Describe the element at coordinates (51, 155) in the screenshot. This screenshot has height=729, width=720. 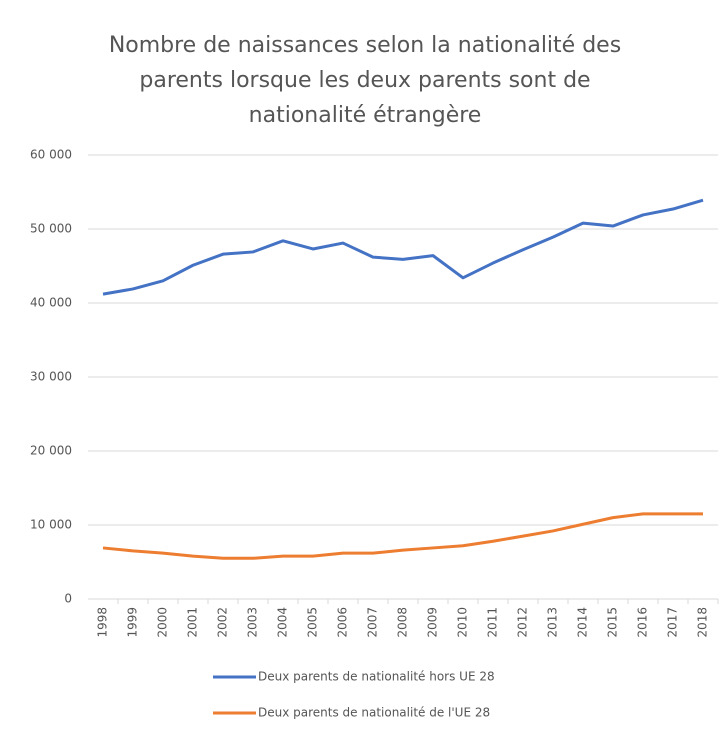
I see `y-tick-label: 60 000` at that location.